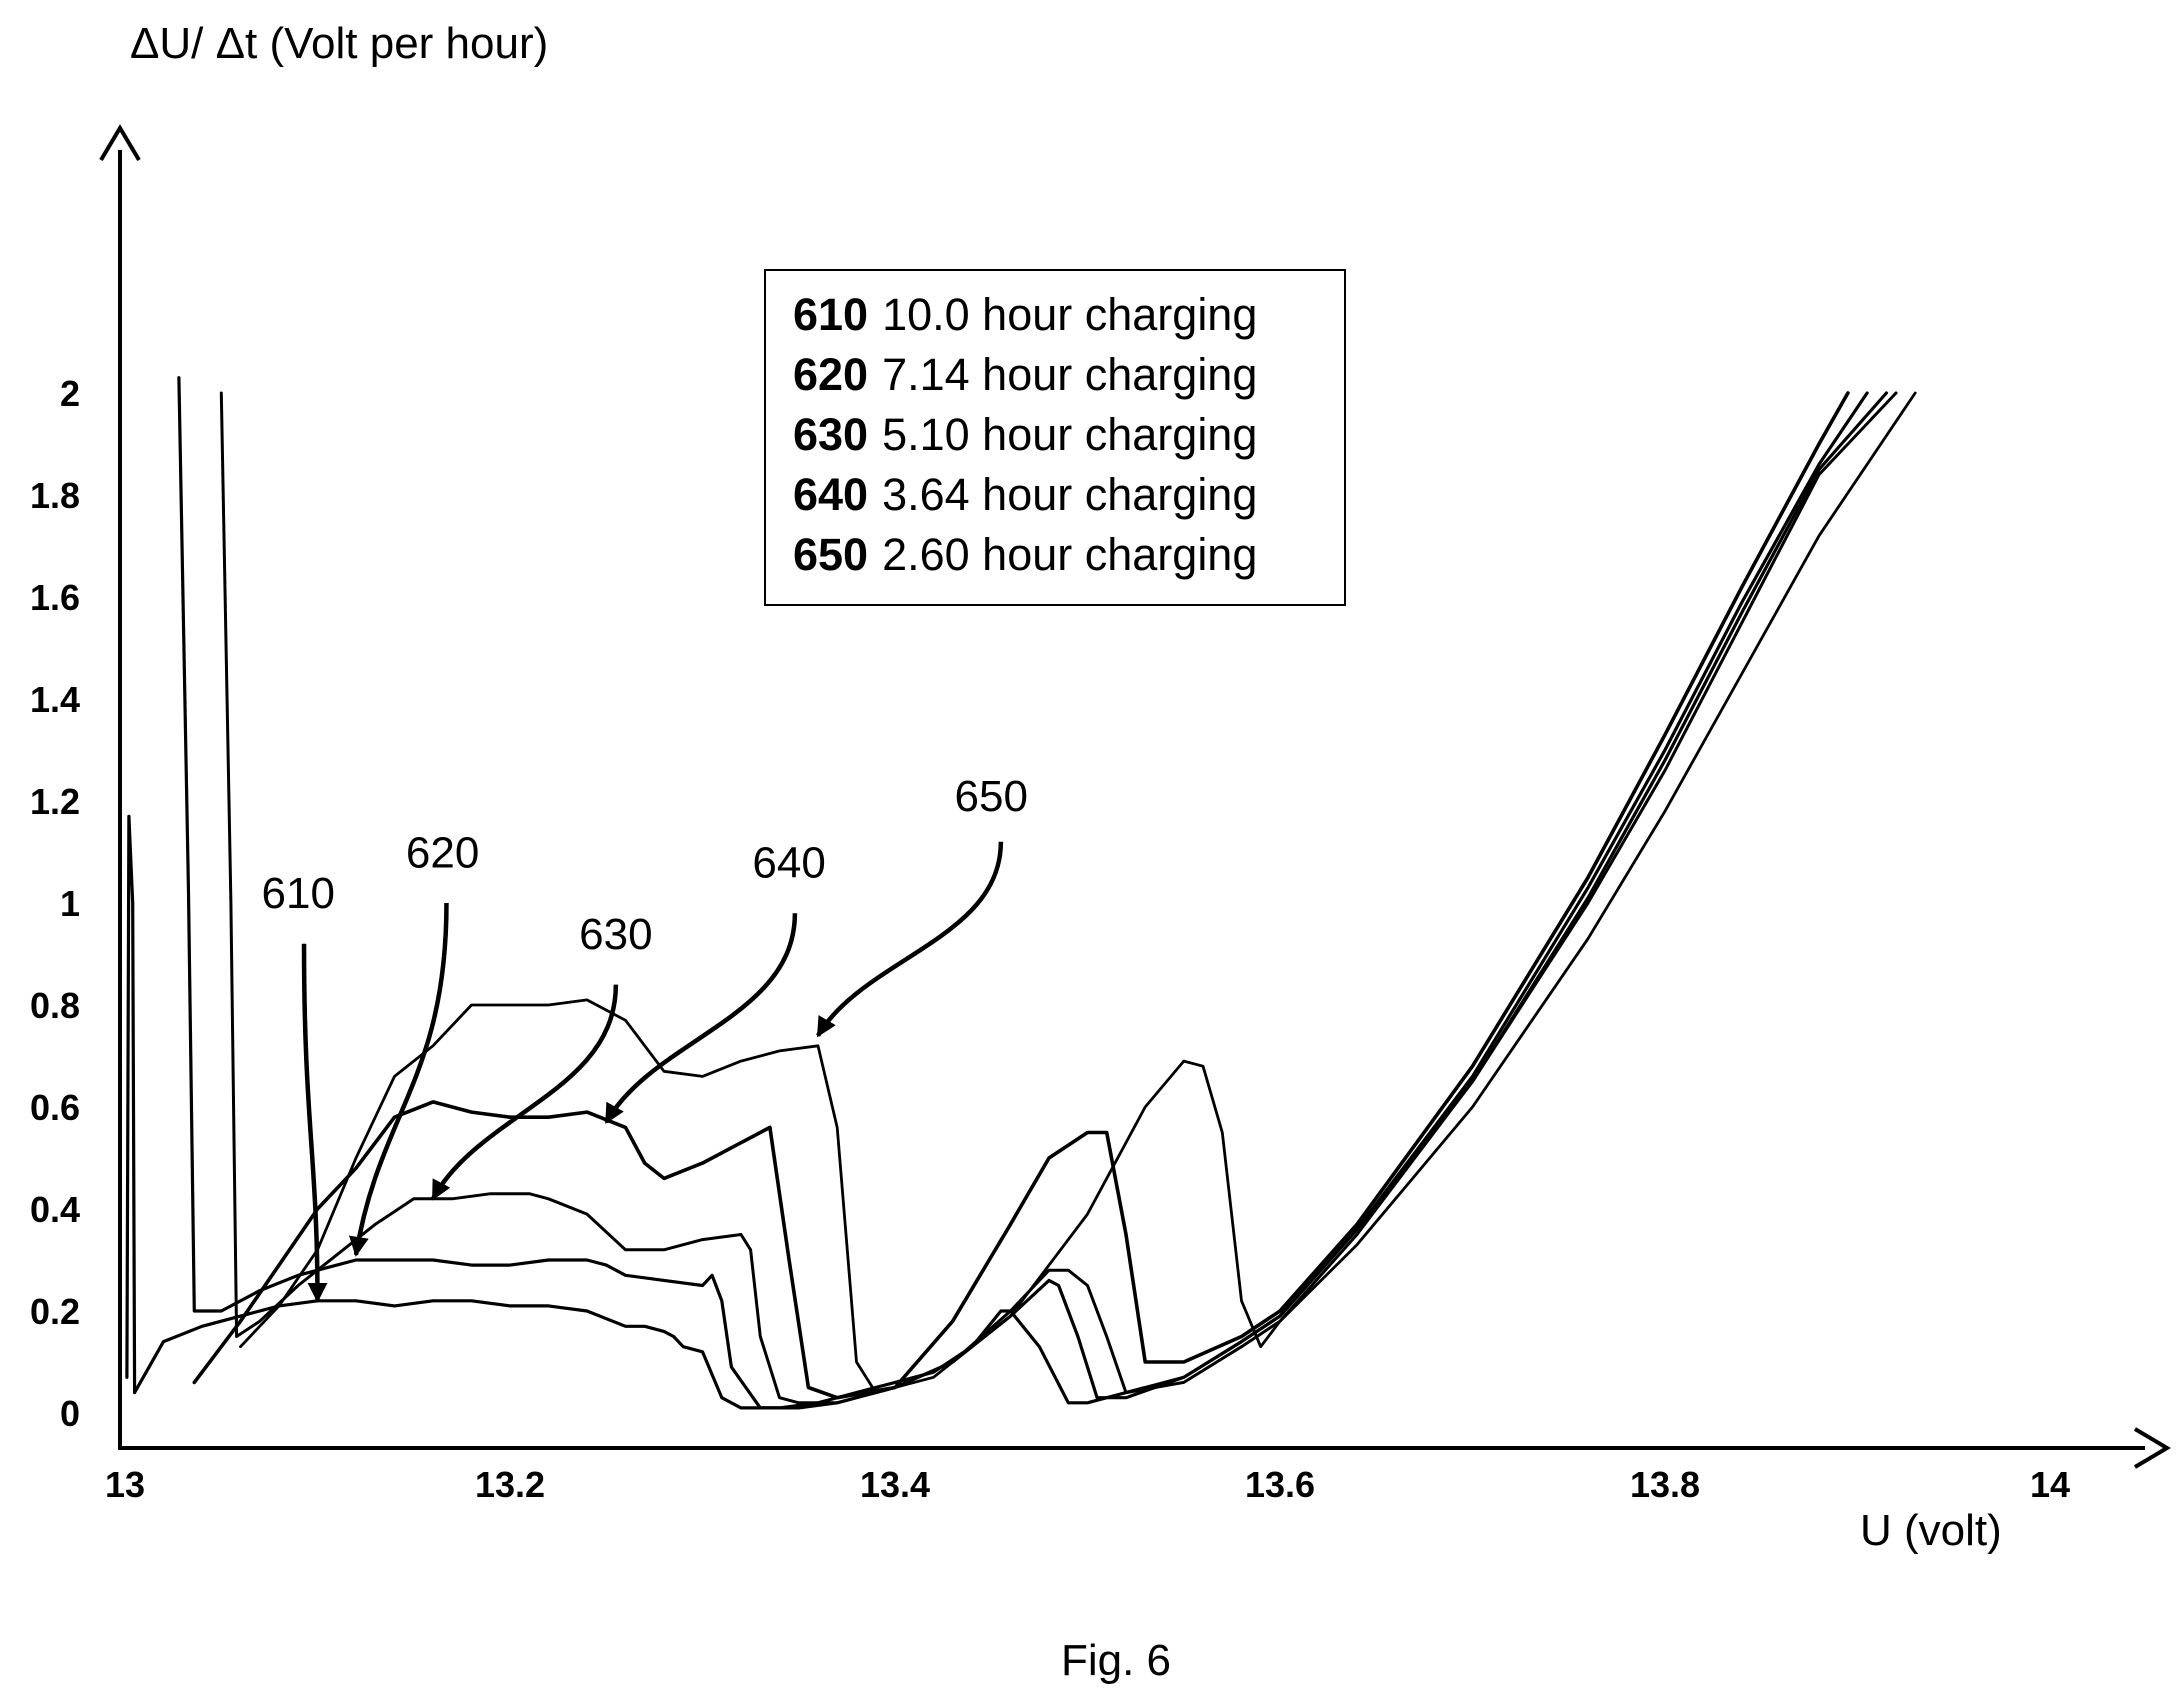  I want to click on legend-entry-650: 650 2.60 hour charging, so click(1025, 554).